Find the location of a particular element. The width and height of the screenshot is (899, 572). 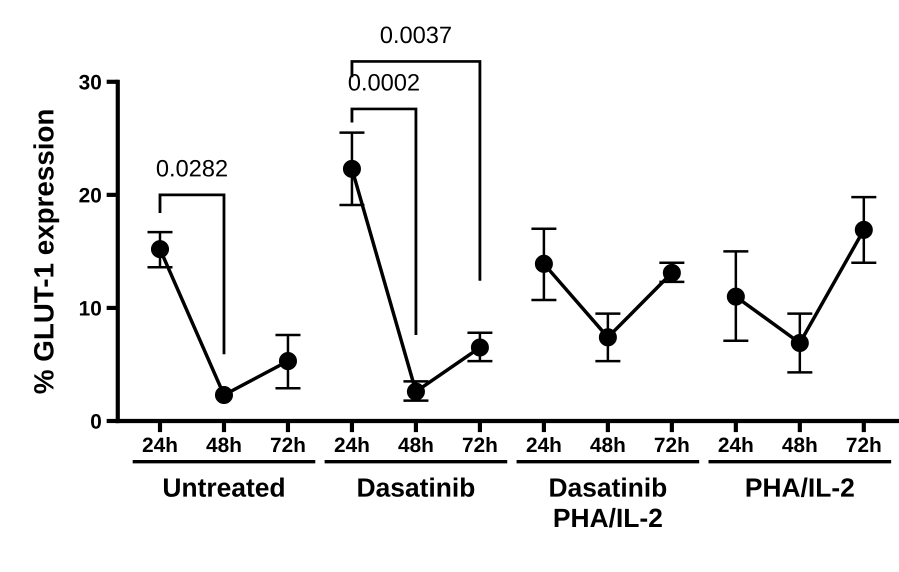

annotation: 0.0282 is located at coordinates (191, 168).